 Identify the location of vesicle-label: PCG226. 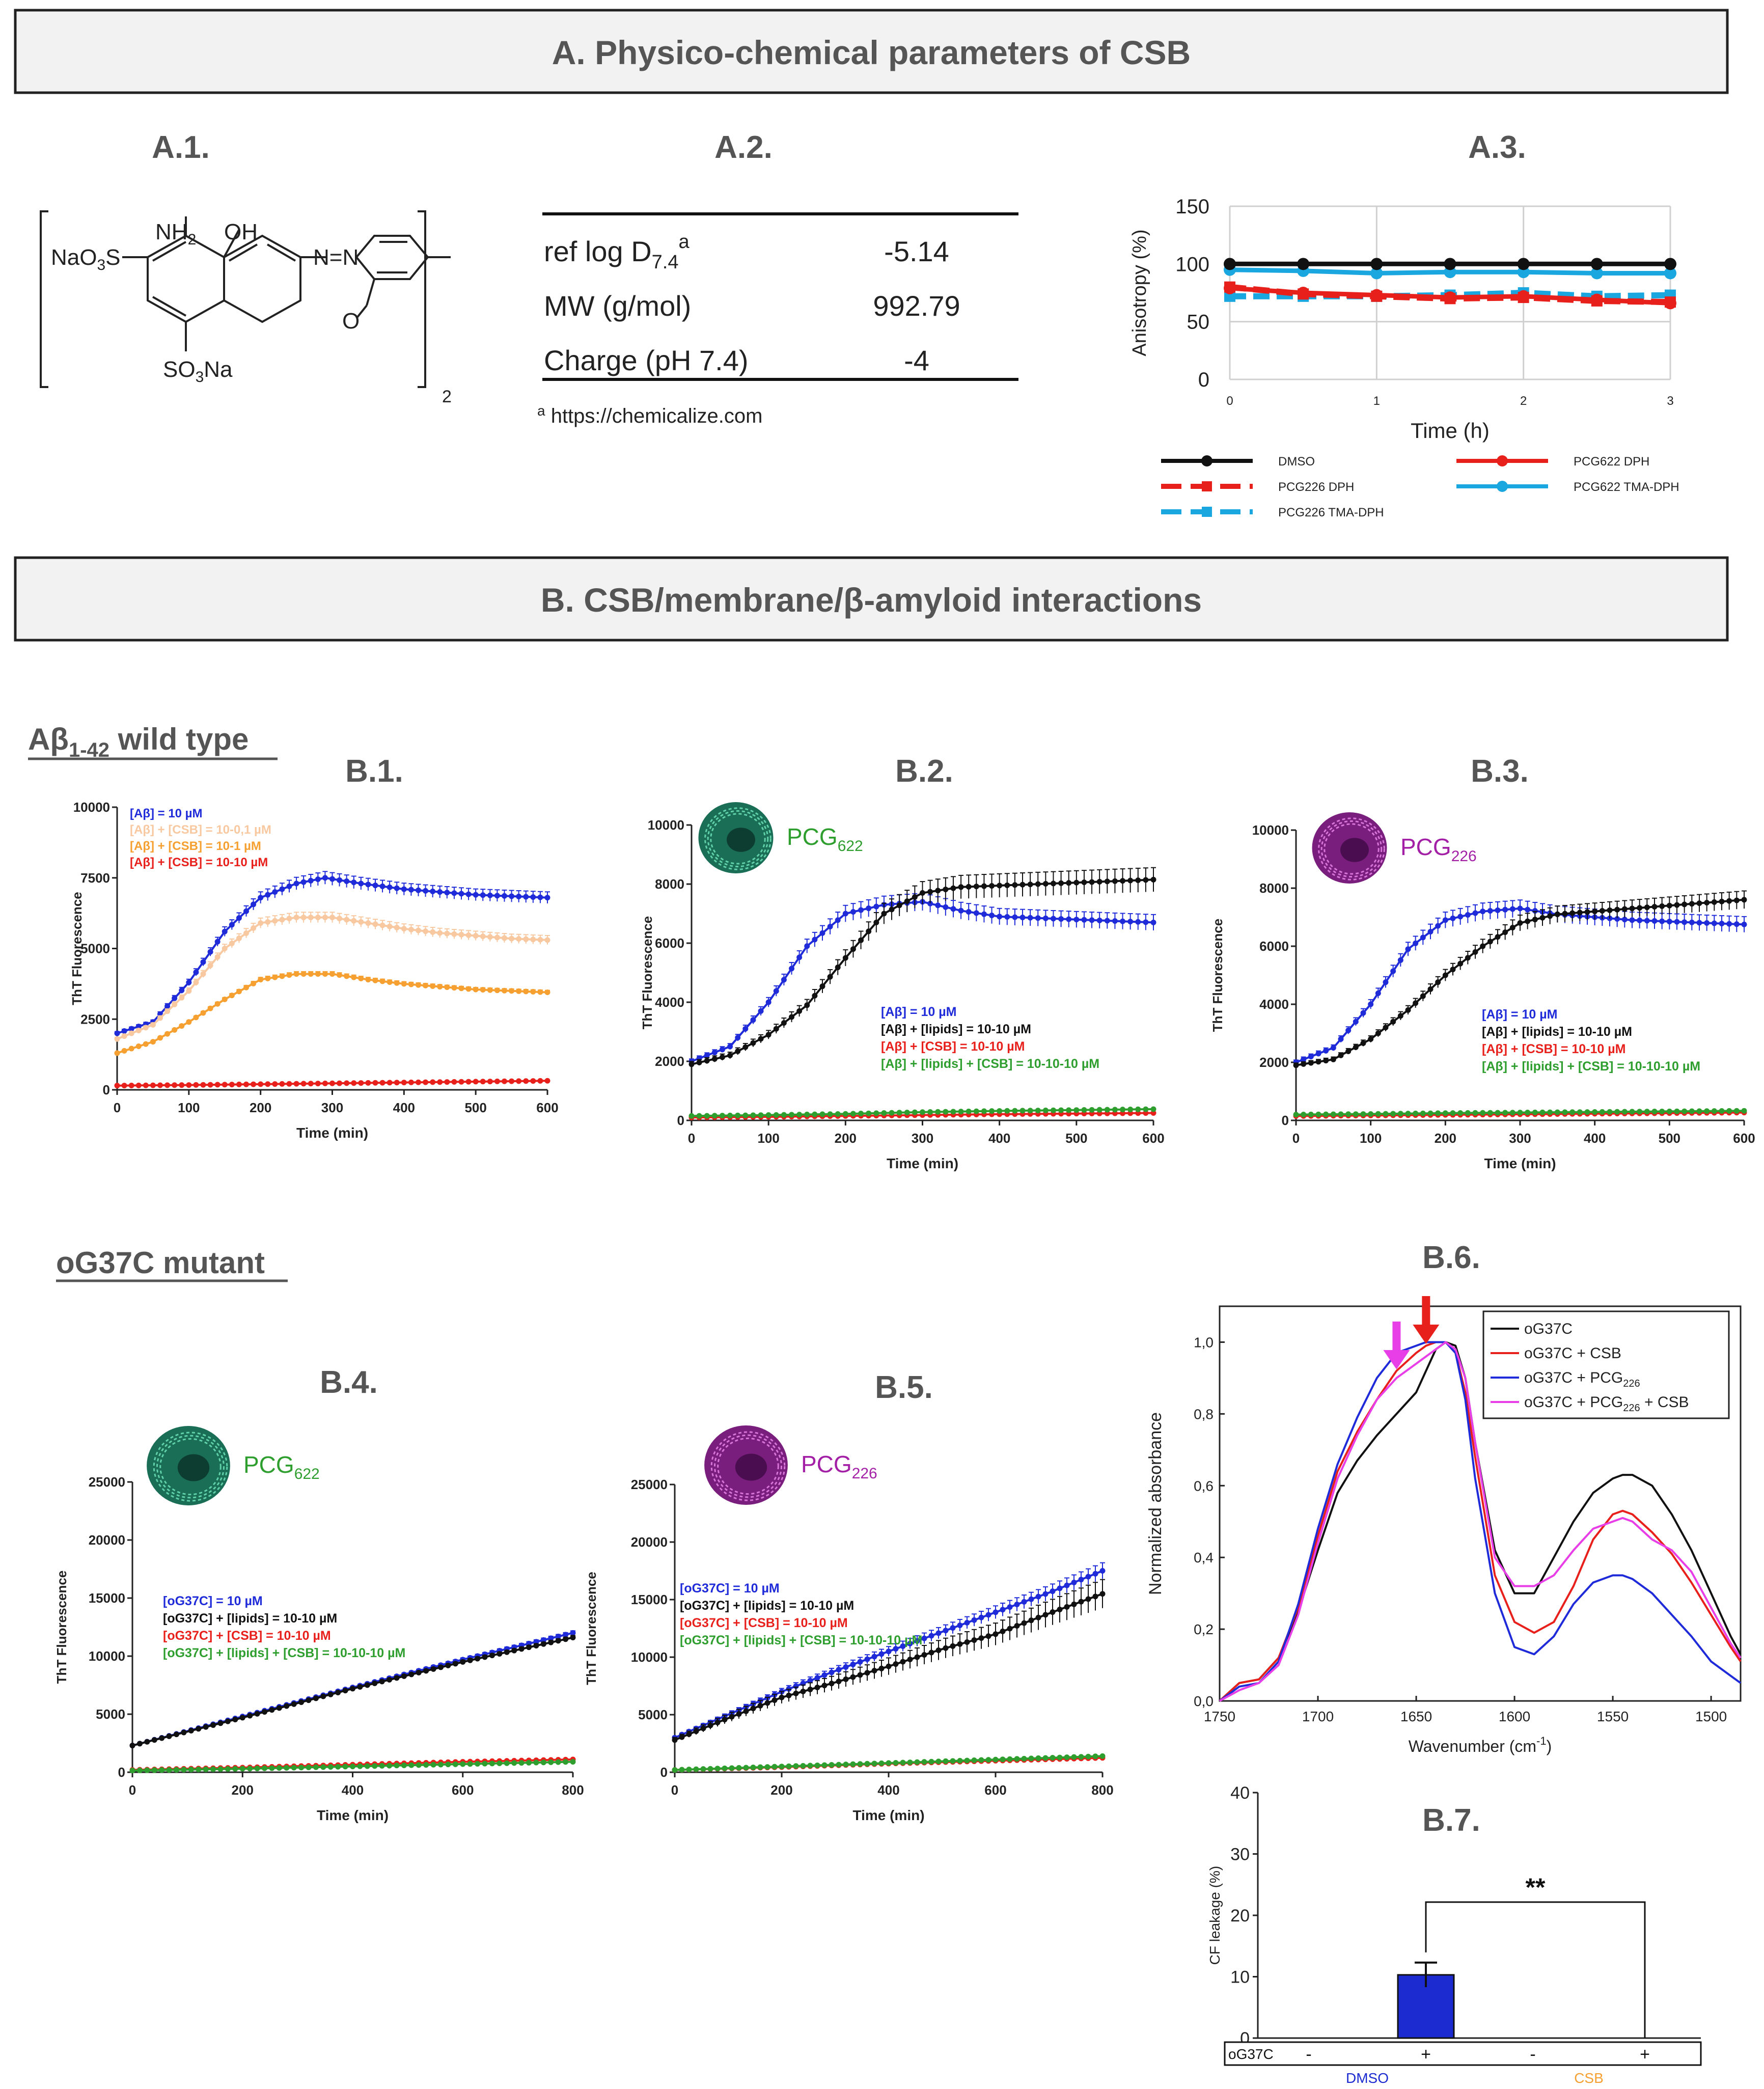
(839, 1466).